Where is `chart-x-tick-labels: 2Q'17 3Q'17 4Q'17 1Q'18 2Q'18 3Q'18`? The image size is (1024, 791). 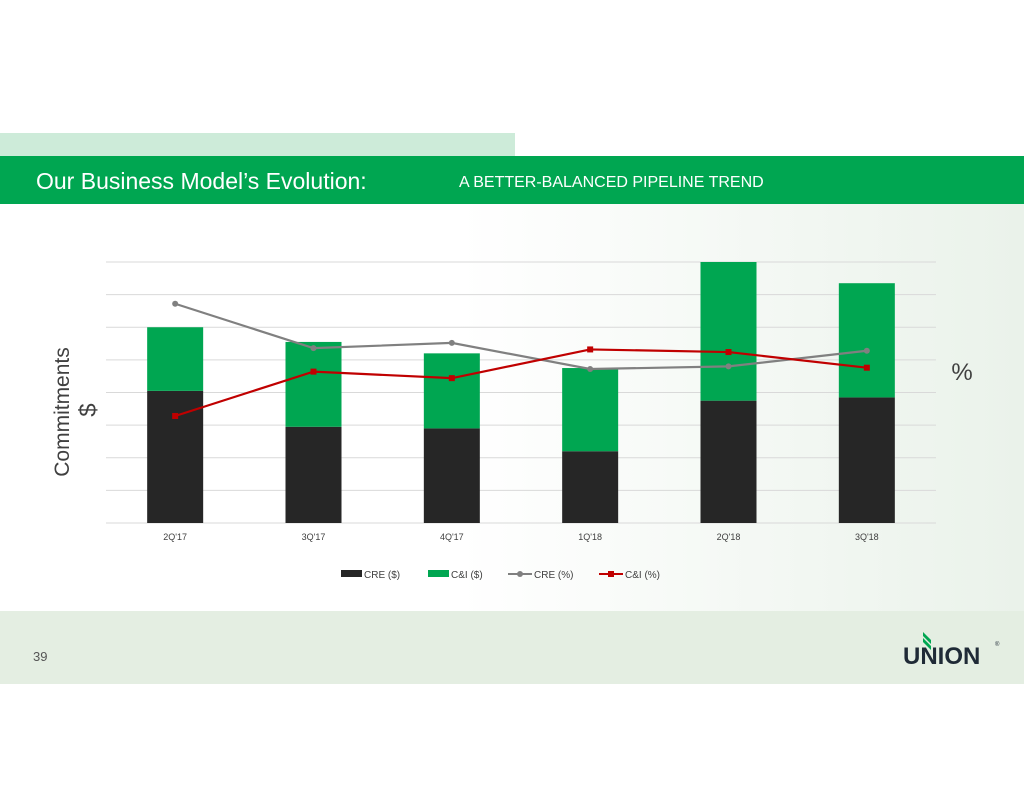
chart-x-tick-labels: 2Q'17 3Q'17 4Q'17 1Q'18 2Q'18 3Q'18 is located at coordinates (520, 537).